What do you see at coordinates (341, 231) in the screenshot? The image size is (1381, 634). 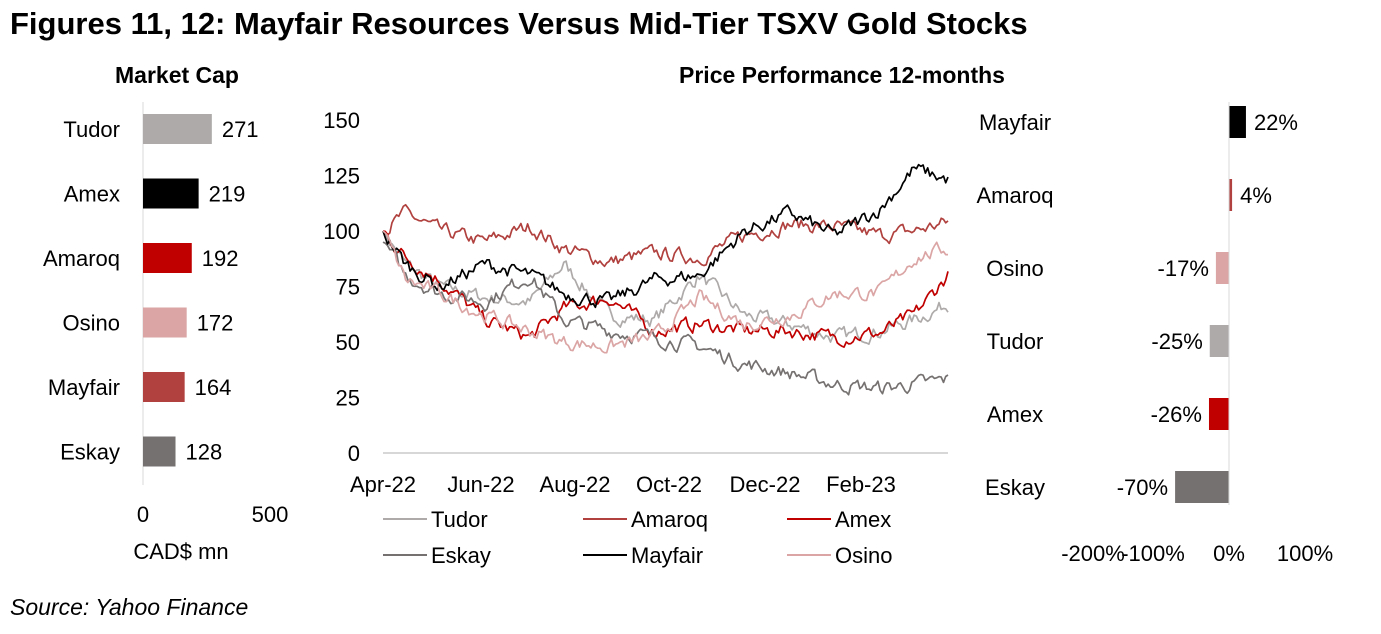 I see `price-ytick-100: 100` at bounding box center [341, 231].